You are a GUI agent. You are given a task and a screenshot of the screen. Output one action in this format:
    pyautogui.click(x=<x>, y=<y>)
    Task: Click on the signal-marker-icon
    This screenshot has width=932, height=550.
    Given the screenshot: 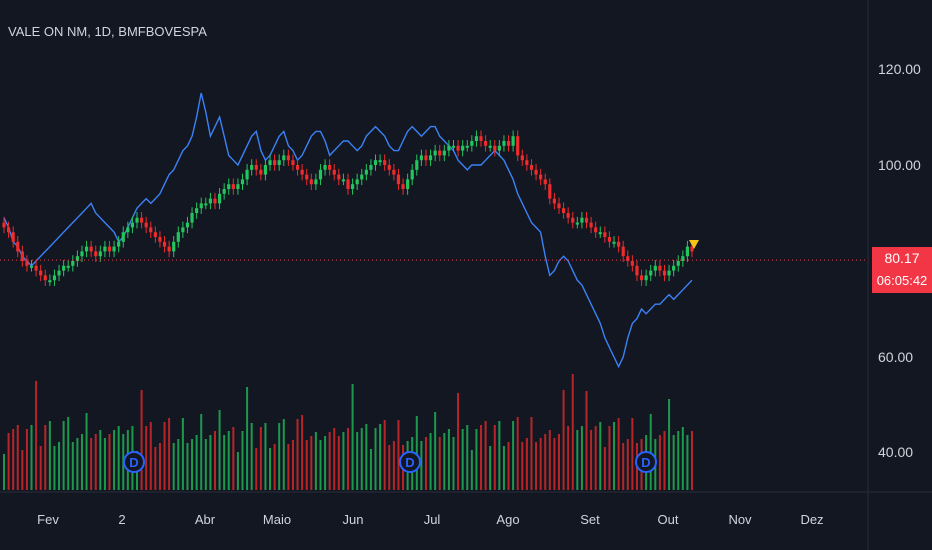 What is the action you would take?
    pyautogui.click(x=694, y=244)
    